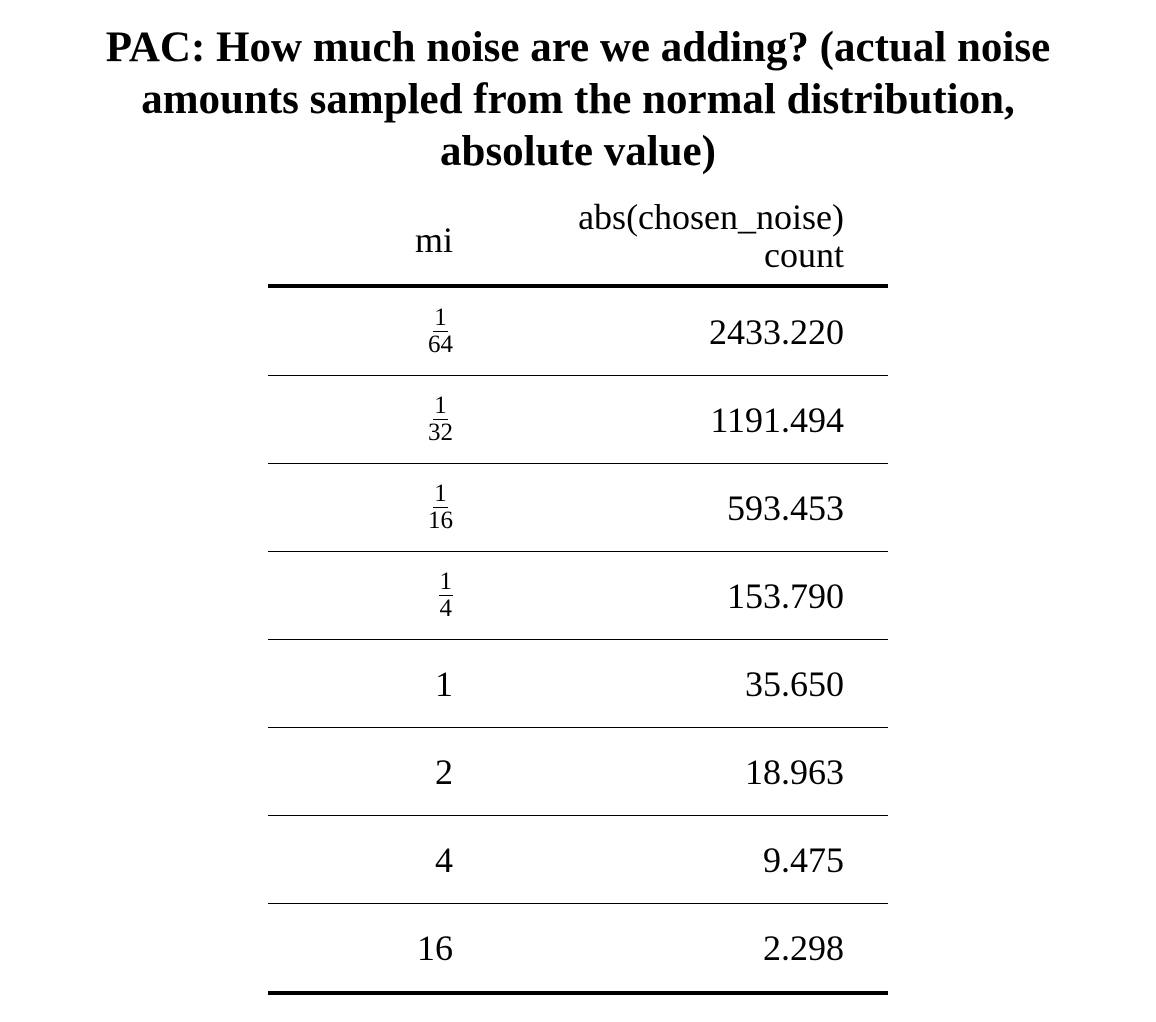 This screenshot has width=1156, height=1022. What do you see at coordinates (444, 683) in the screenshot?
I see `cell-mi: 1` at bounding box center [444, 683].